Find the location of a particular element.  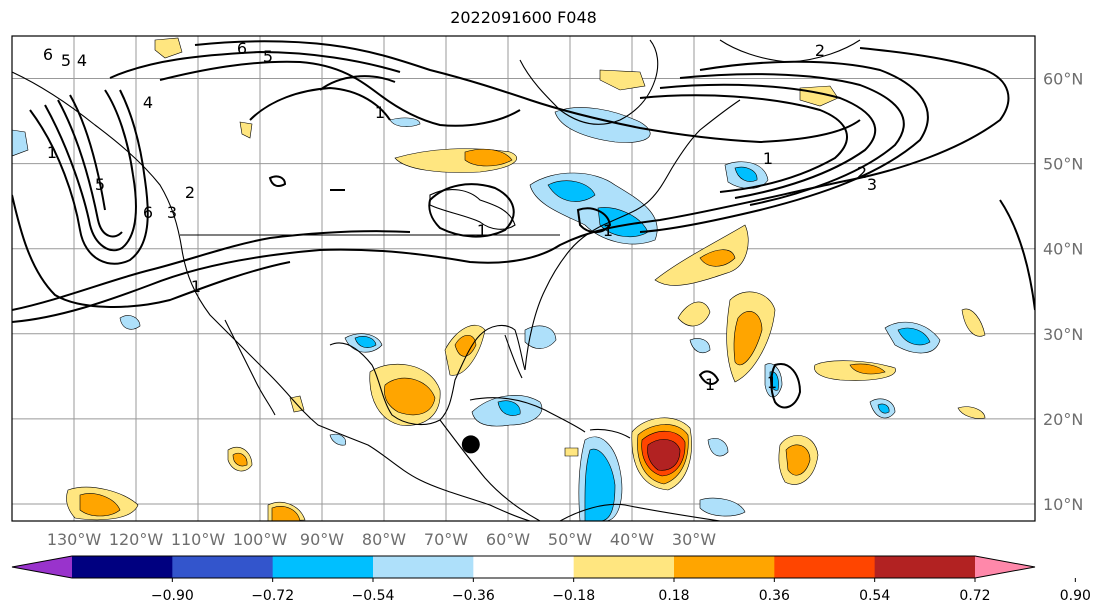

colorbar-tick-label: −0.36 is located at coordinates (473, 596).